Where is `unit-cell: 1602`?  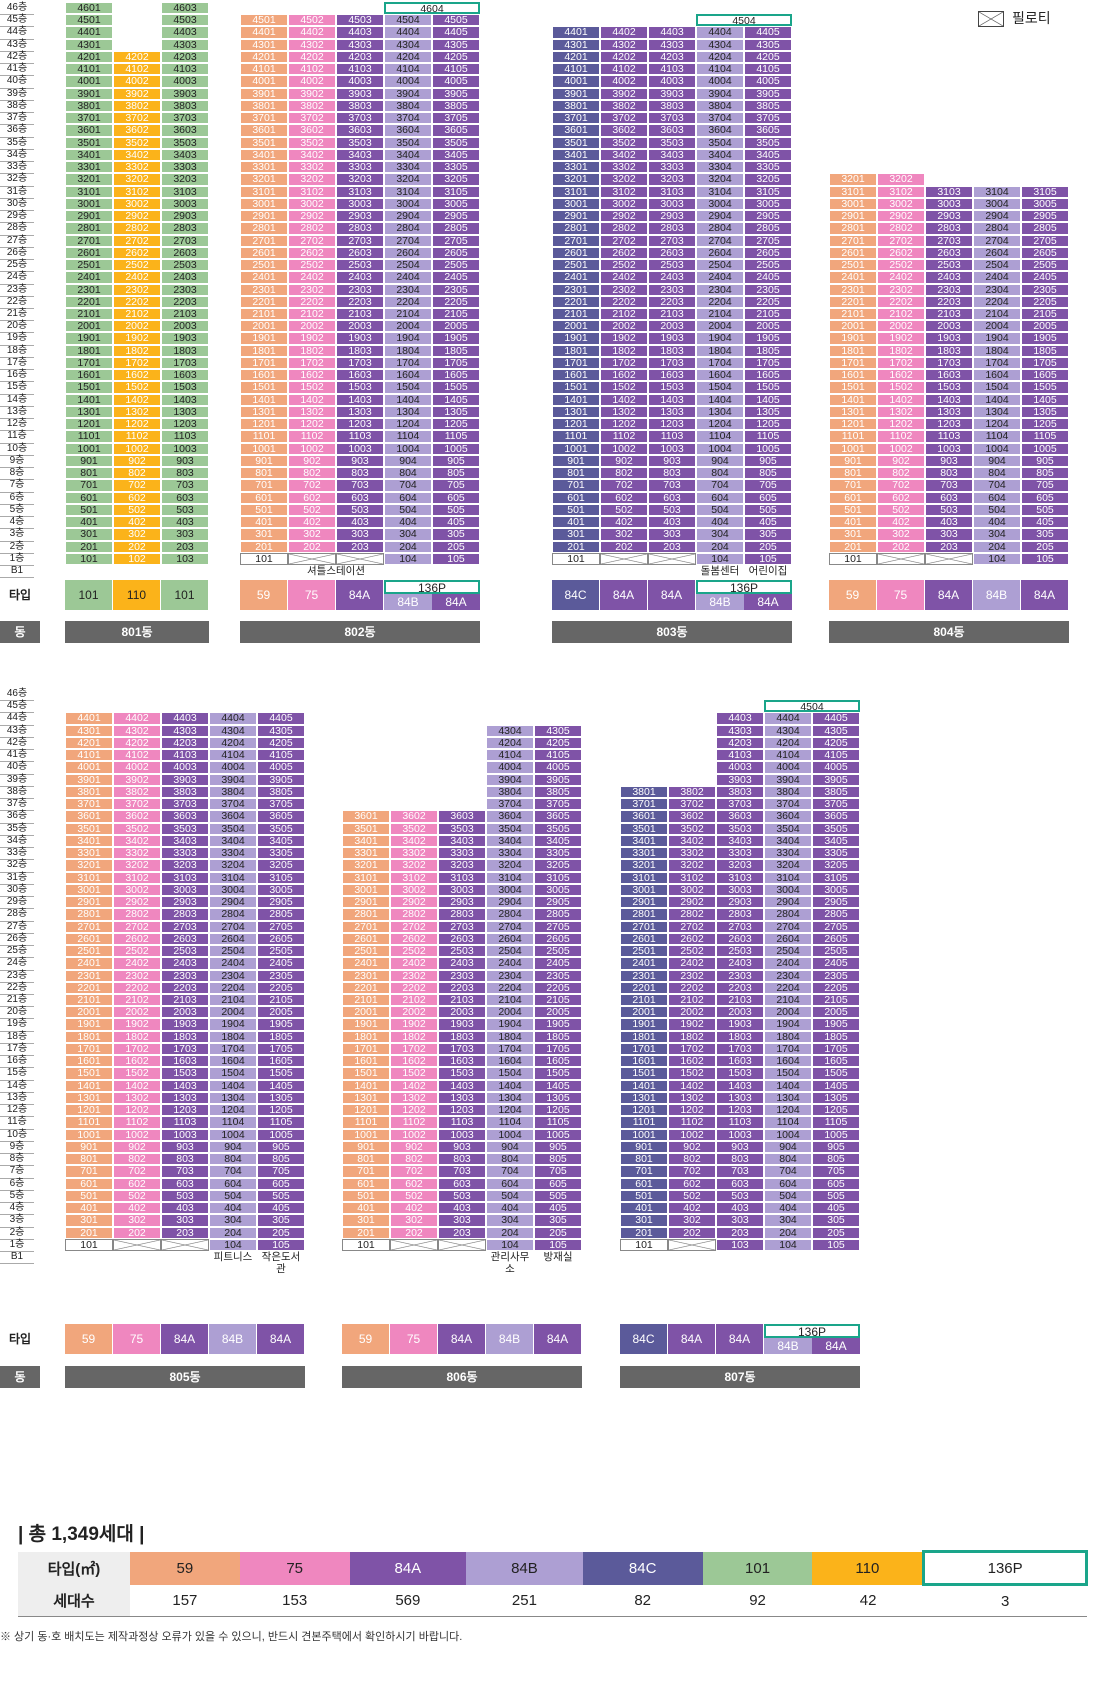
unit-cell: 1602 is located at coordinates (692, 1061).